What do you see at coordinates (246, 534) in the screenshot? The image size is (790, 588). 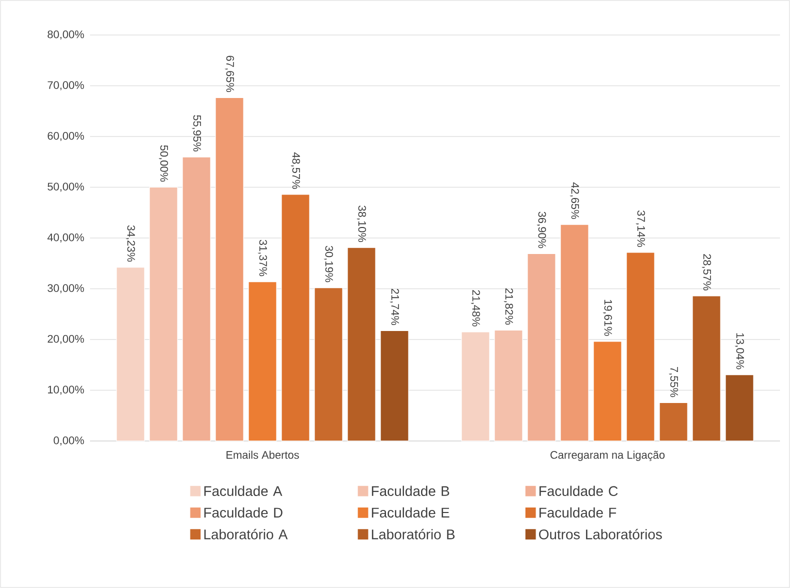 I see `legend-label: Laboratório A` at bounding box center [246, 534].